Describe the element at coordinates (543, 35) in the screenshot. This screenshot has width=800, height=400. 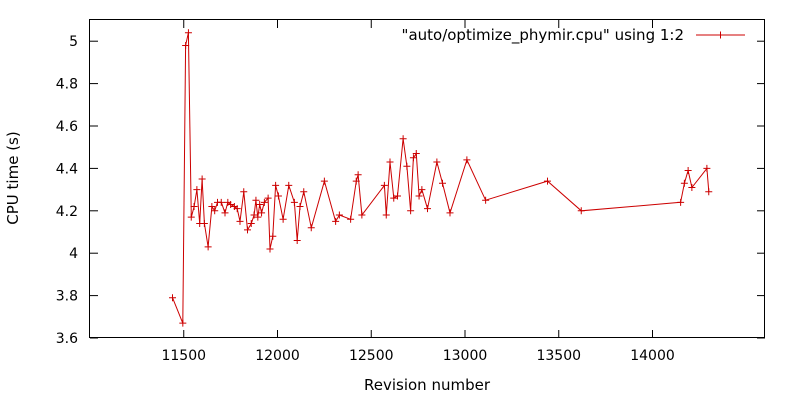
I see `legend-label: "auto/optimize_phymir.cpu" using 1:2` at that location.